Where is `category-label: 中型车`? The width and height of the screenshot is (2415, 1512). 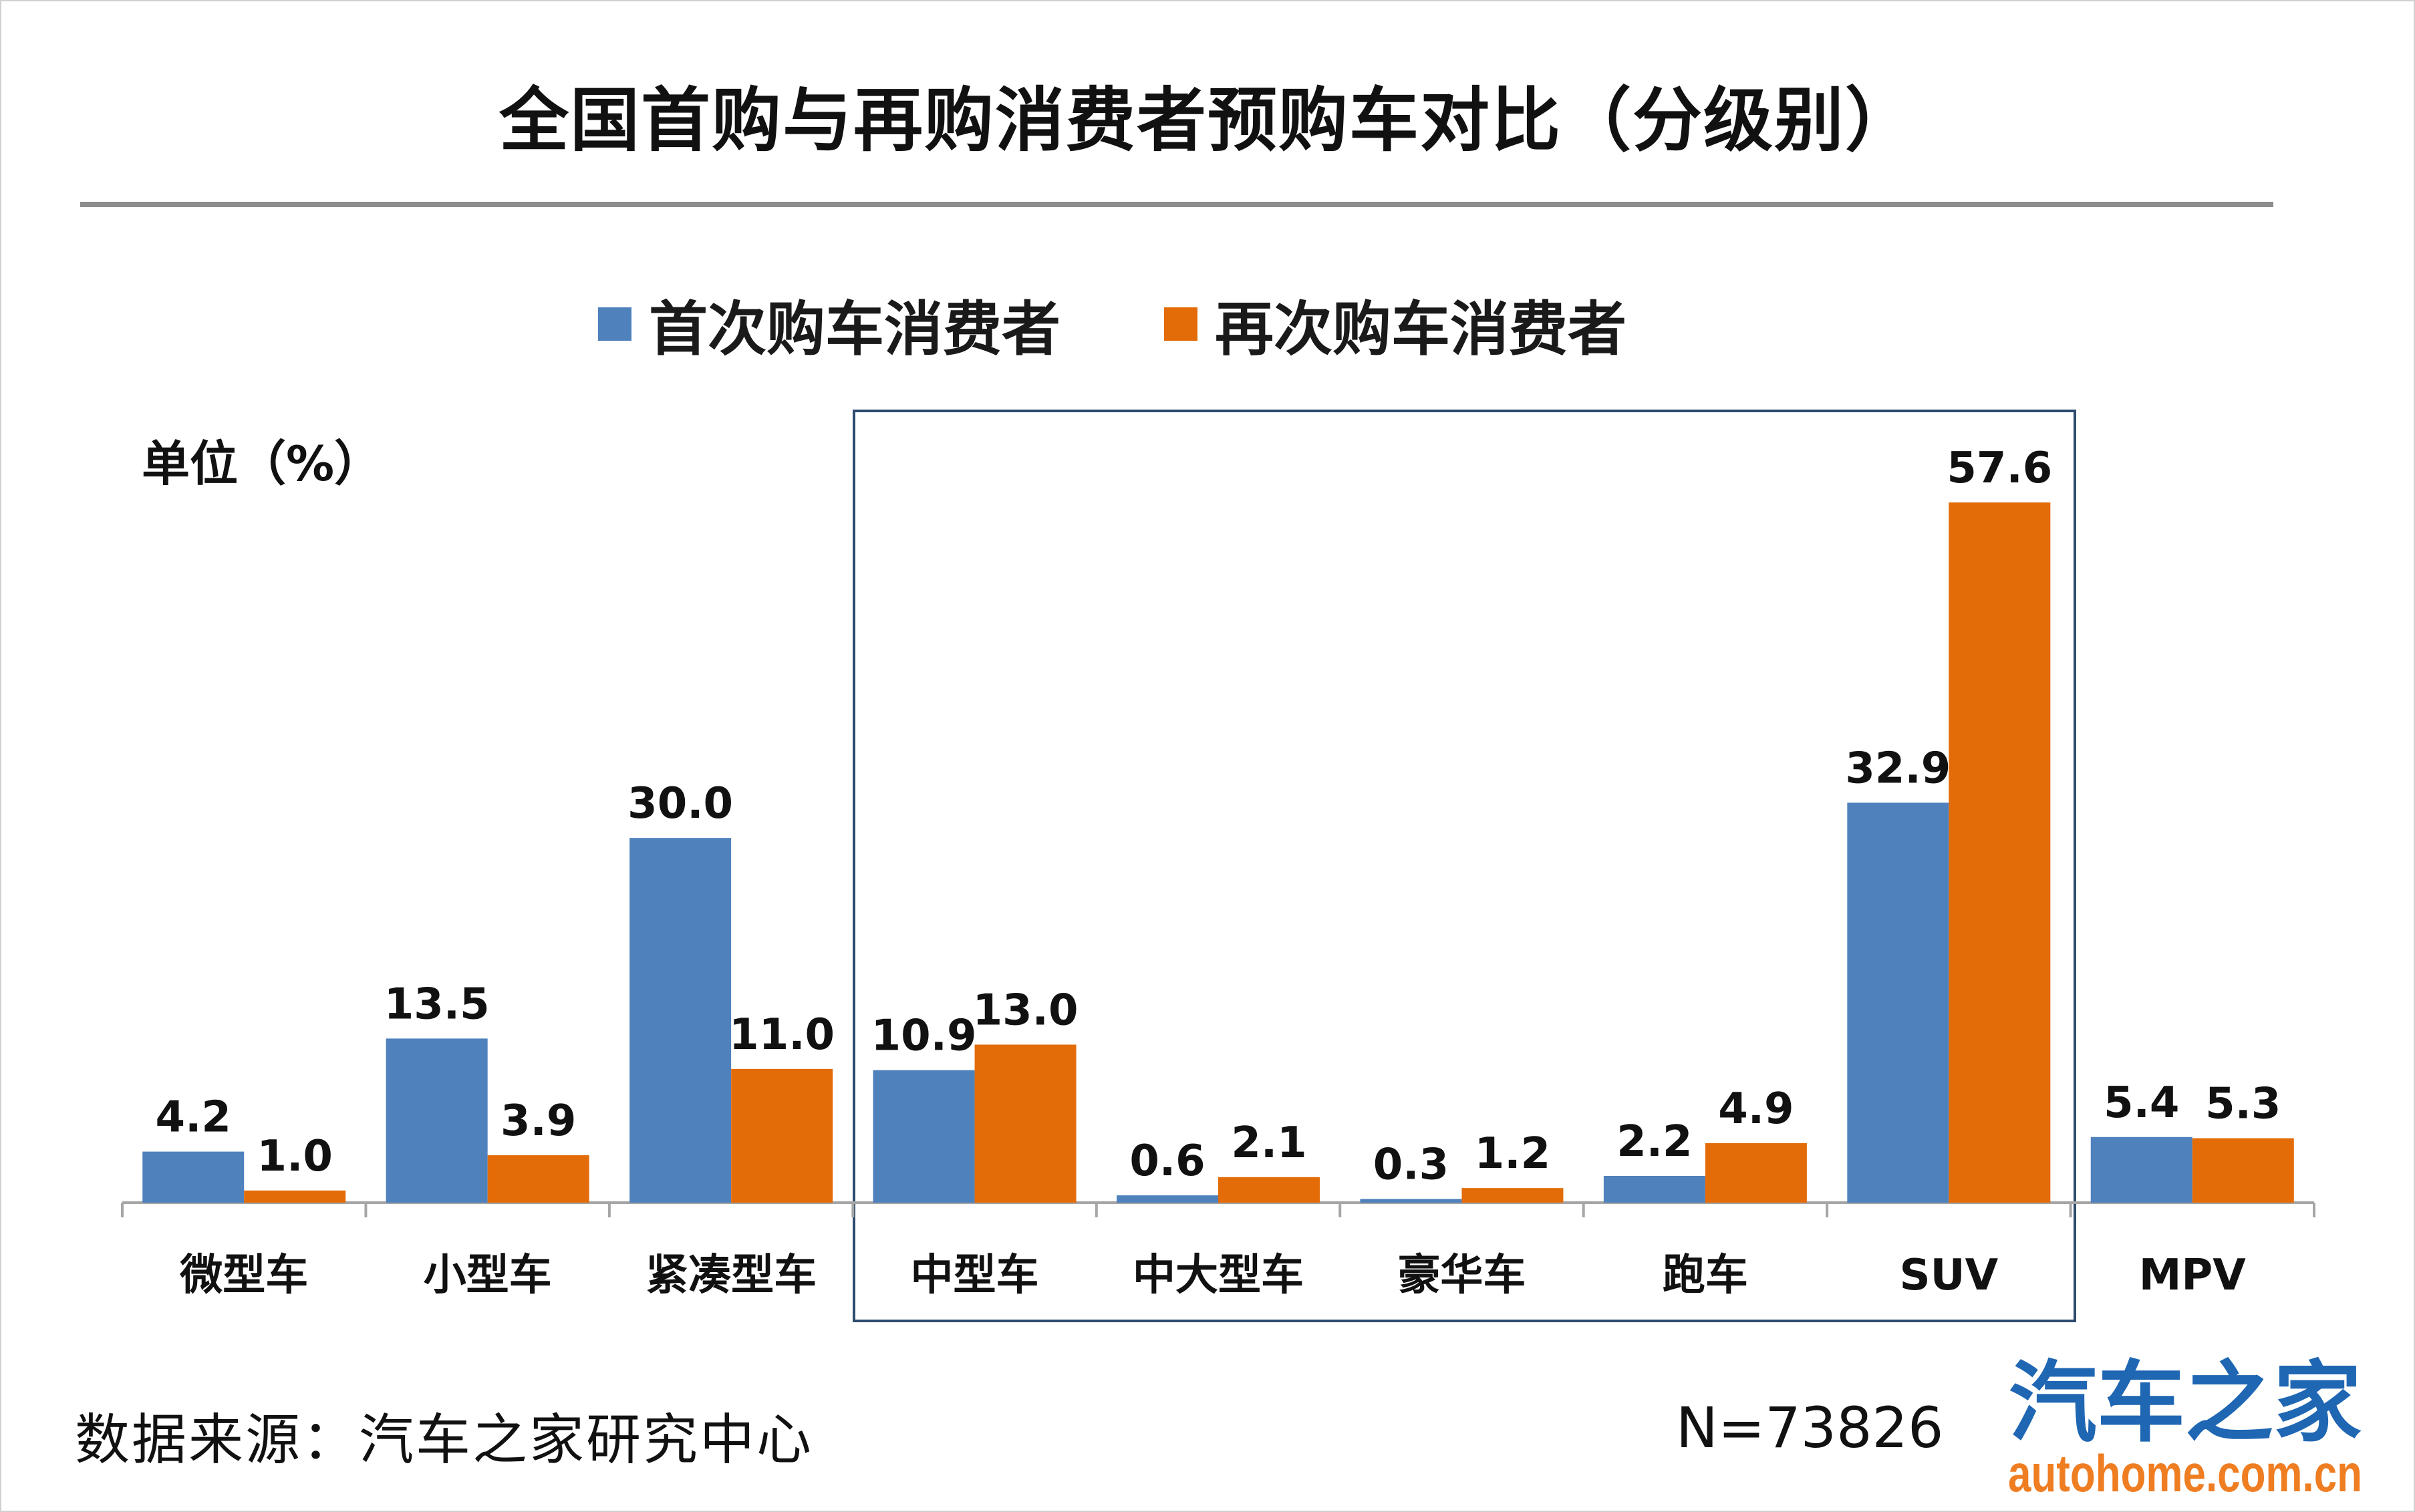 category-label: 中型车 is located at coordinates (975, 1275).